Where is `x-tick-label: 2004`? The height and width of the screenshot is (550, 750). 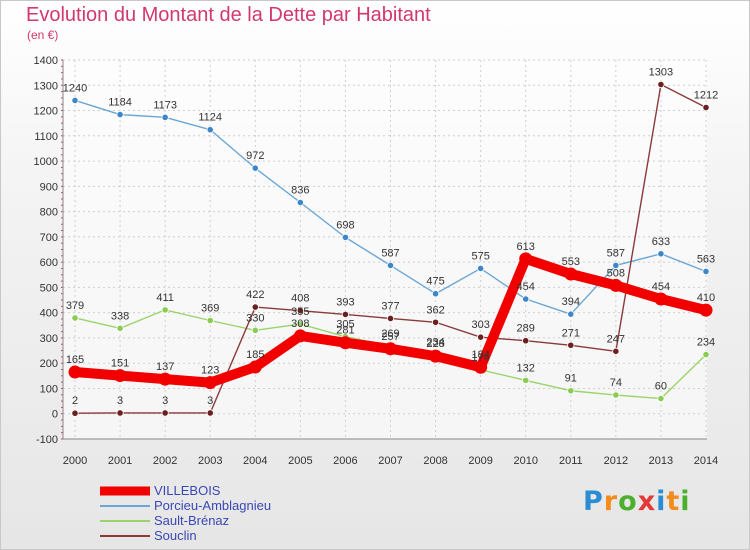 x-tick-label: 2004 is located at coordinates (255, 461).